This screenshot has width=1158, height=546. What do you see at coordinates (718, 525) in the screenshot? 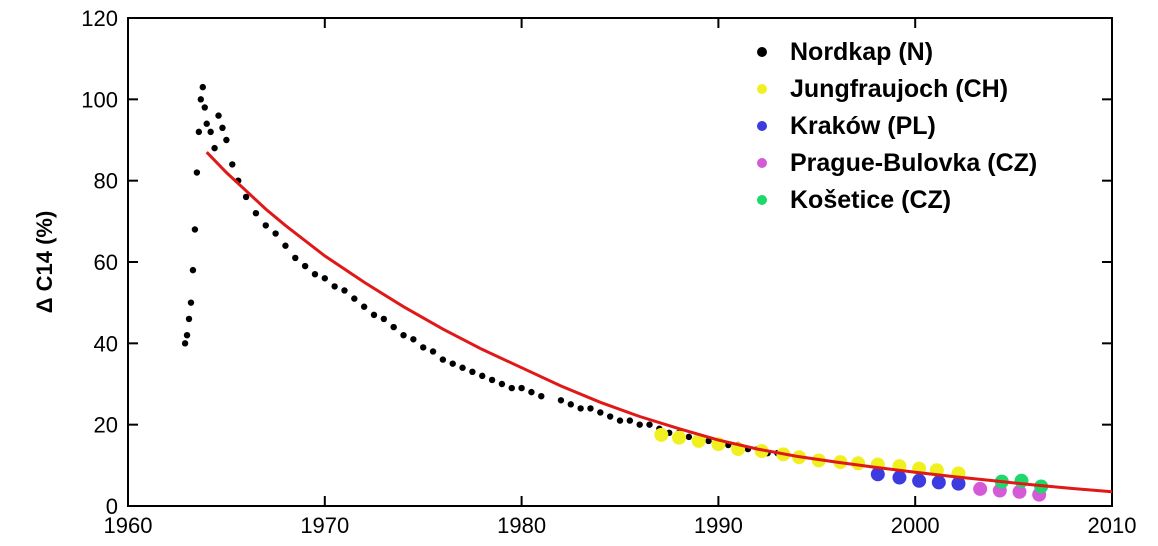
I see `x-tick-label: 1990` at bounding box center [718, 525].